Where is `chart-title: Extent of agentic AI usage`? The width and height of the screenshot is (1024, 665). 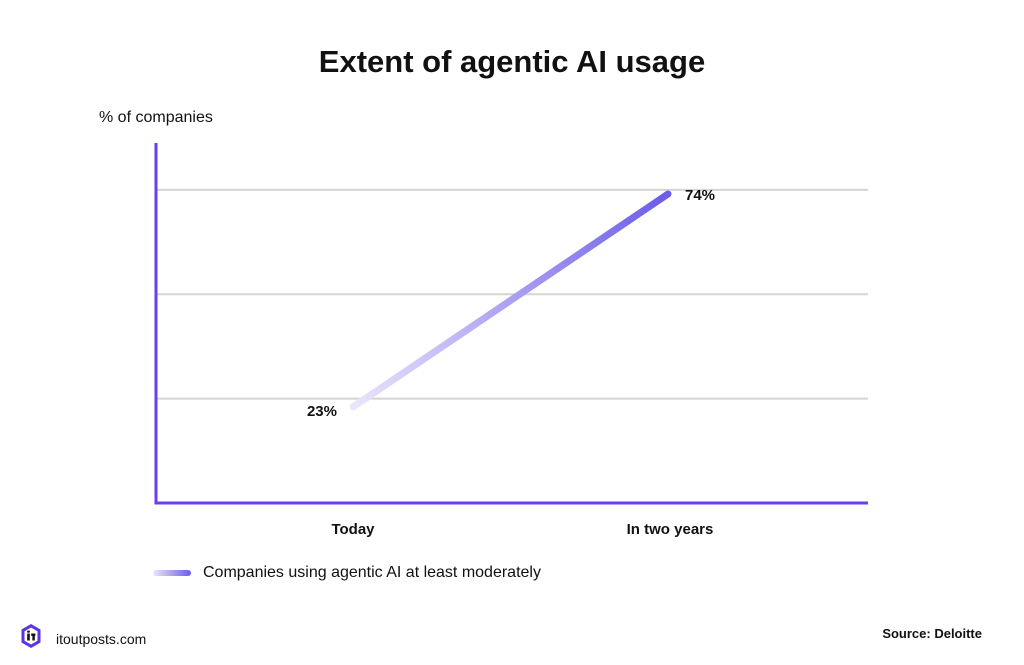 chart-title: Extent of agentic AI usage is located at coordinates (512, 61).